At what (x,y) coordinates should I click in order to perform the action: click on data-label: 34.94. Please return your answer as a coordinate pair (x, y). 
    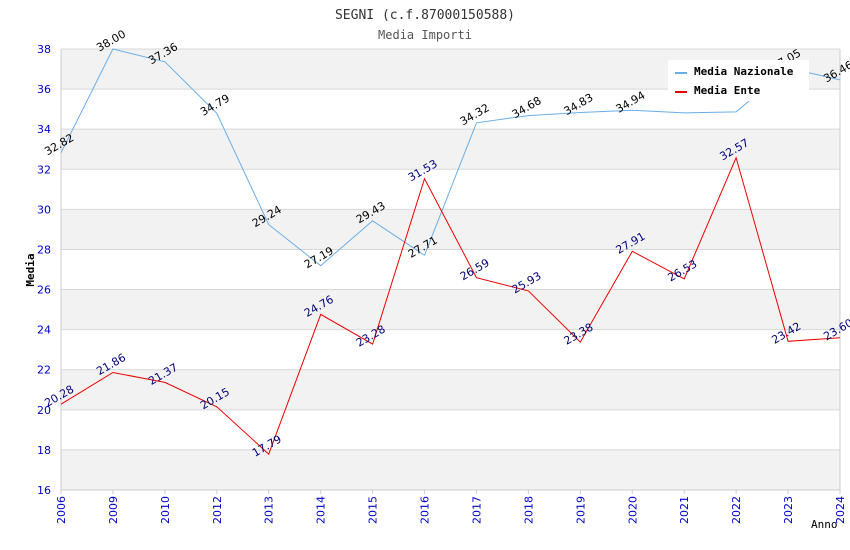
    Looking at the image, I should click on (631, 102).